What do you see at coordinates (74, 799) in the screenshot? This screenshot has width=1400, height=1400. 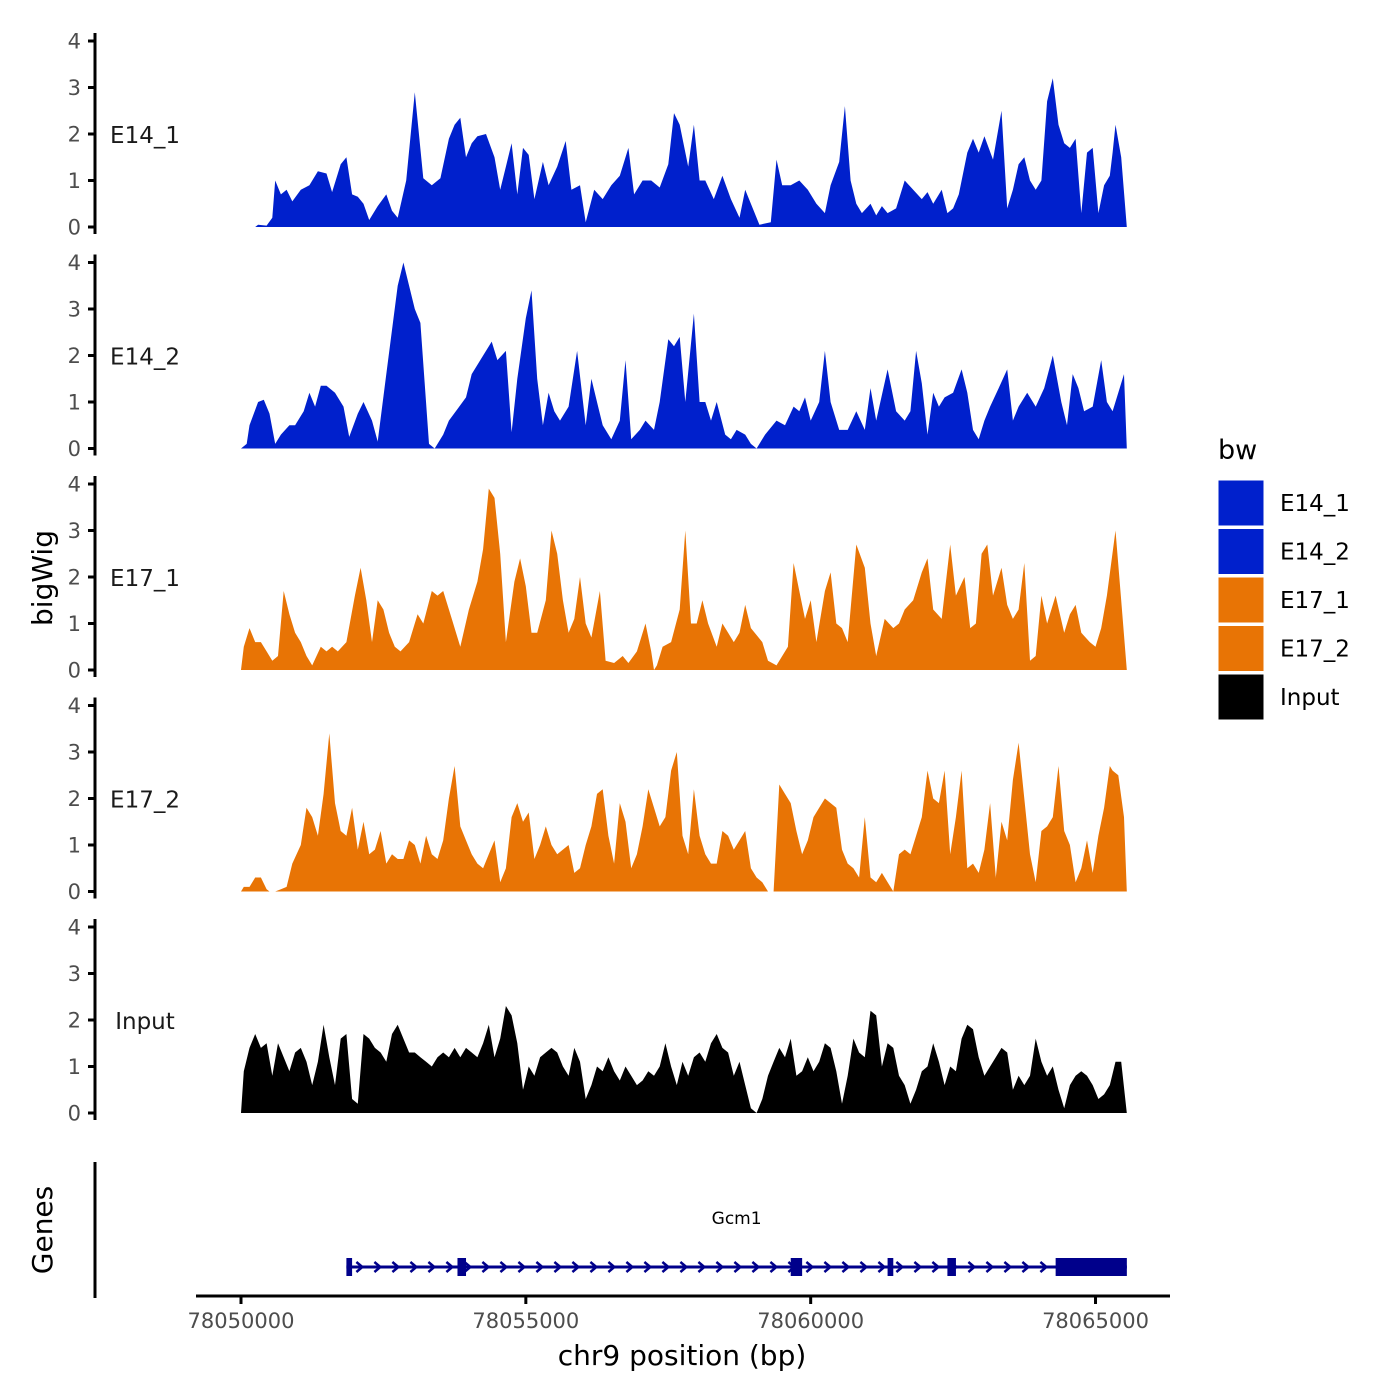 I see `y-tick-label-e17-2-2: 2` at bounding box center [74, 799].